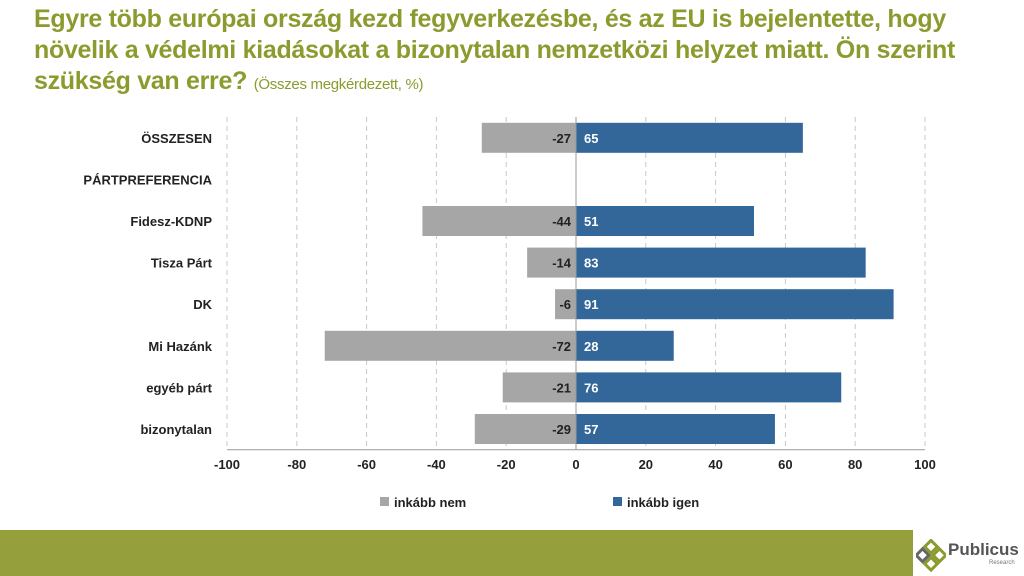 This screenshot has width=1024, height=576. What do you see at coordinates (202, 304) in the screenshot?
I see `category-label: DK` at bounding box center [202, 304].